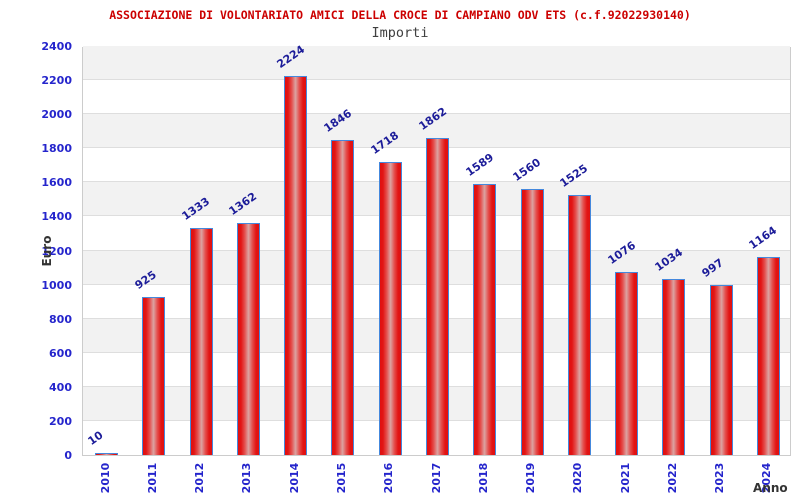  What do you see at coordinates (294, 478) in the screenshot?
I see `x-tick-label-2014: 2014` at bounding box center [294, 478].